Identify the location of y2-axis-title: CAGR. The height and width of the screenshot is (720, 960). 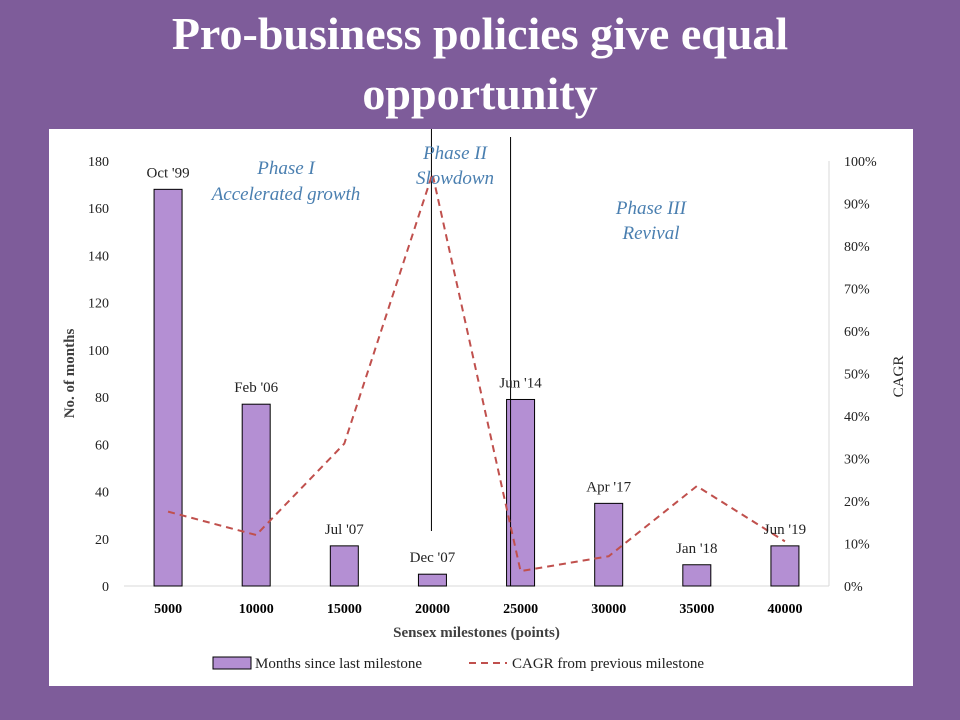
(899, 377).